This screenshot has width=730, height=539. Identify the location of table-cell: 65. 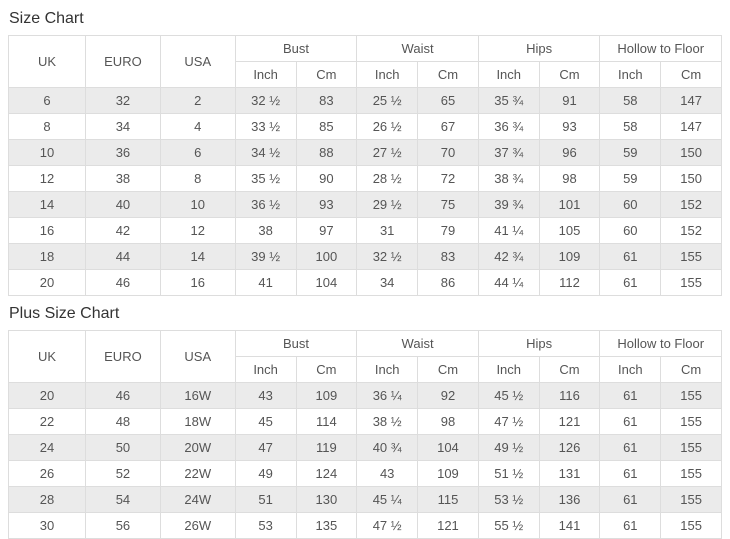
(448, 100).